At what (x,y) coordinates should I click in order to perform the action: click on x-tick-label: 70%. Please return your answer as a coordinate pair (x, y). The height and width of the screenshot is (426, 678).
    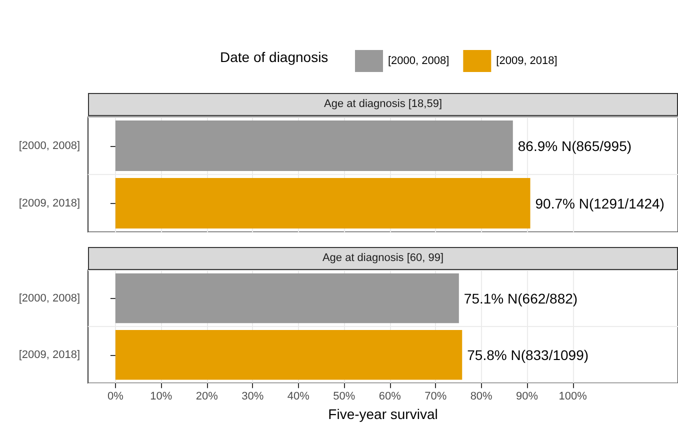
    Looking at the image, I should click on (435, 396).